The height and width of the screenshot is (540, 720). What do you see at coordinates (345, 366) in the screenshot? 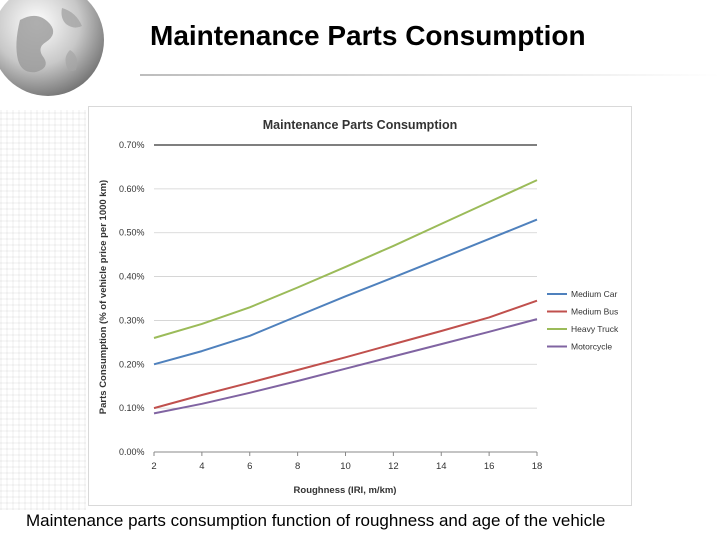
I see `series-line-motorcycle` at bounding box center [345, 366].